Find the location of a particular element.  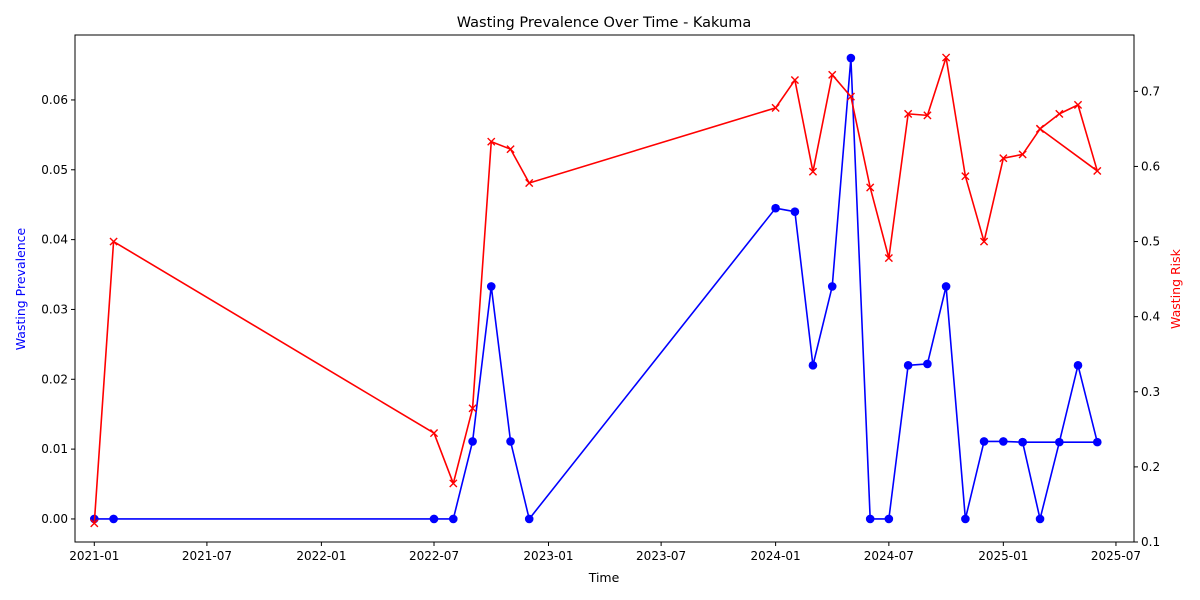

y-right-tick-label: 0.7 is located at coordinates (1150, 91).